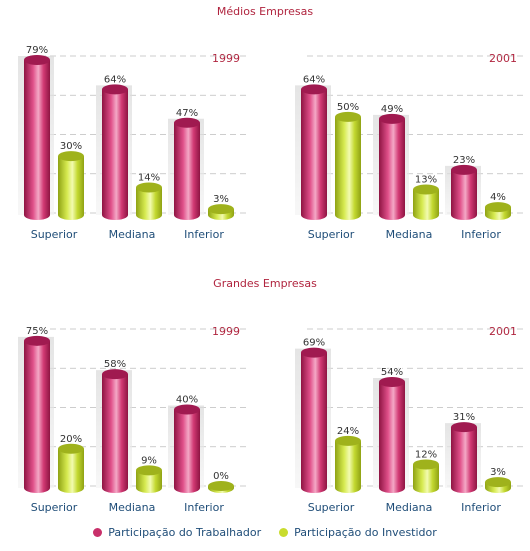 The width and height of the screenshot is (530, 551). I want to click on legend-swatch-investidor, so click(284, 532).